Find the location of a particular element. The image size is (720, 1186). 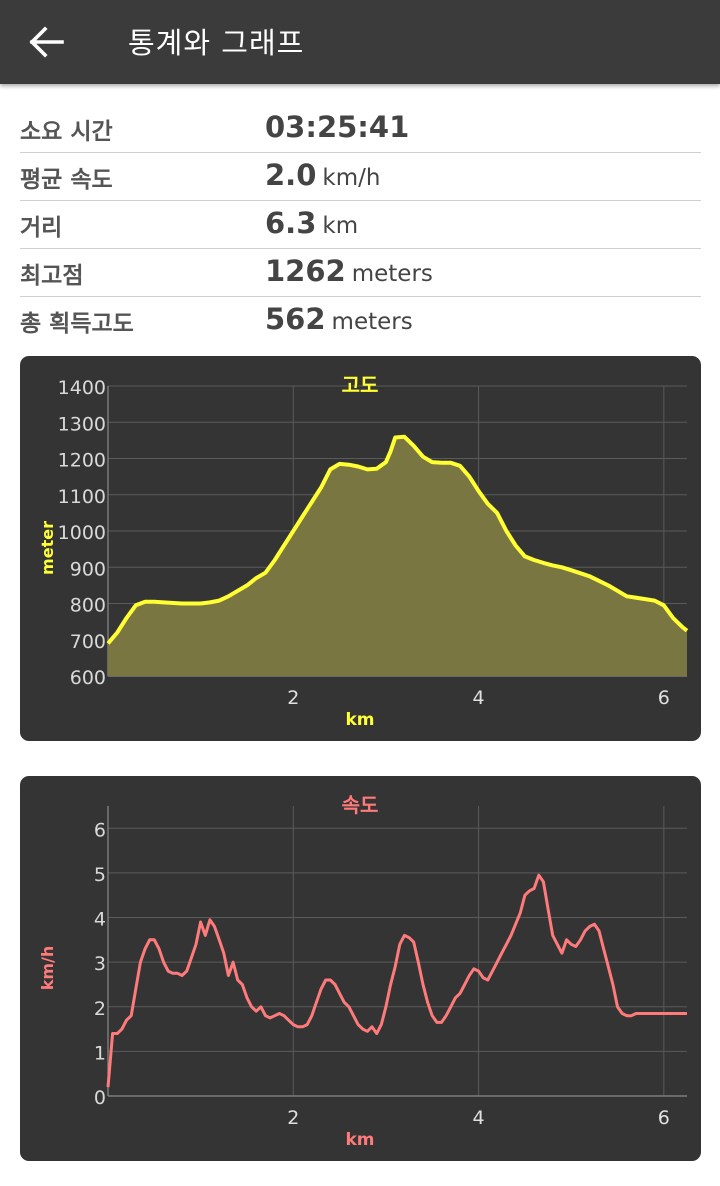

stat-row-distance: 거리 6.3 km is located at coordinates (360, 225).